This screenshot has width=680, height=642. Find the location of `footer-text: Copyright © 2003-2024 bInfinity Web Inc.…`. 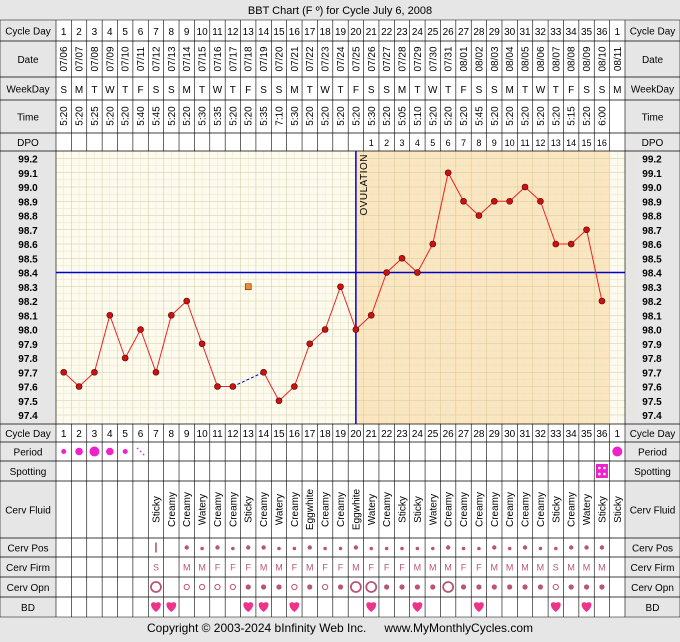

footer-text: Copyright © 2003-2024 bInfinity Web Inc.… is located at coordinates (340, 628).